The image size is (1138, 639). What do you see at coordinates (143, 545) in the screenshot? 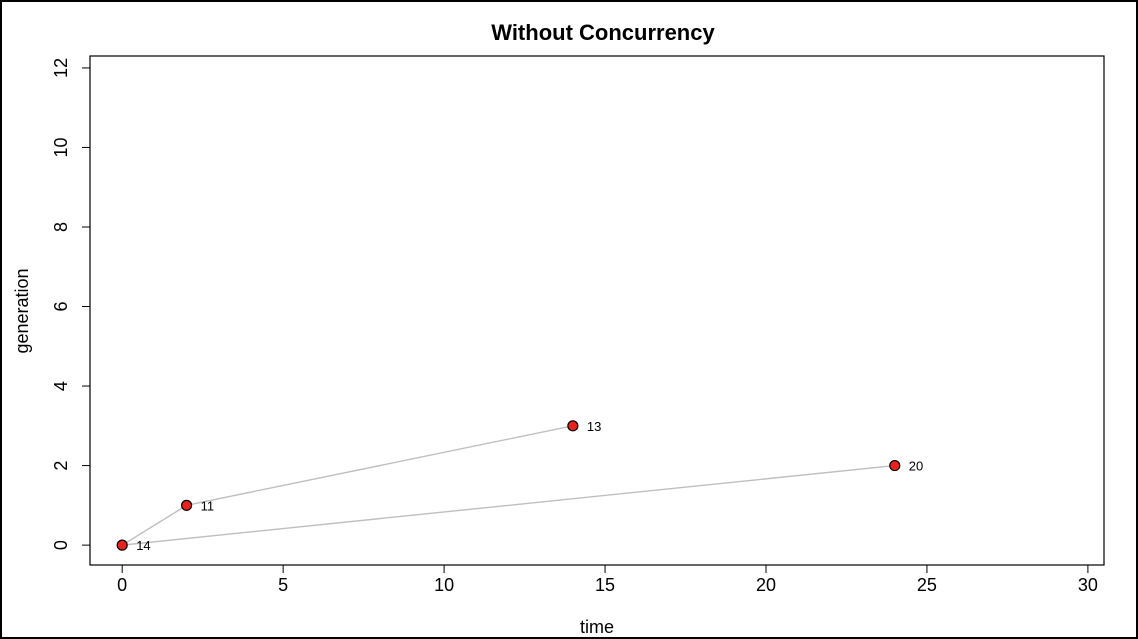
I see `data-point-label: 14` at bounding box center [143, 545].